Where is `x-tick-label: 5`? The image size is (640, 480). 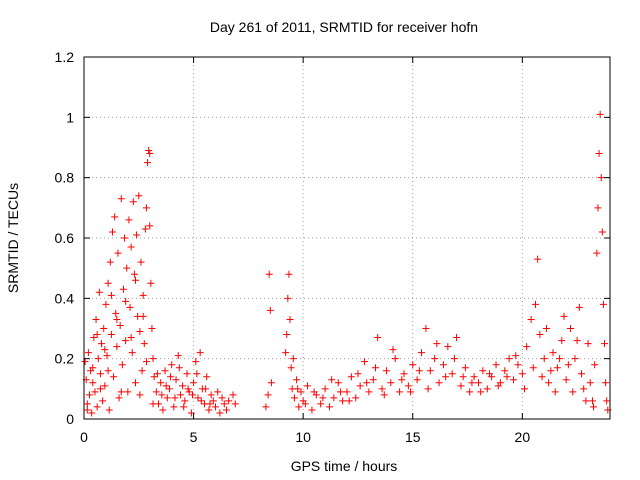 x-tick-label: 5 is located at coordinates (194, 437).